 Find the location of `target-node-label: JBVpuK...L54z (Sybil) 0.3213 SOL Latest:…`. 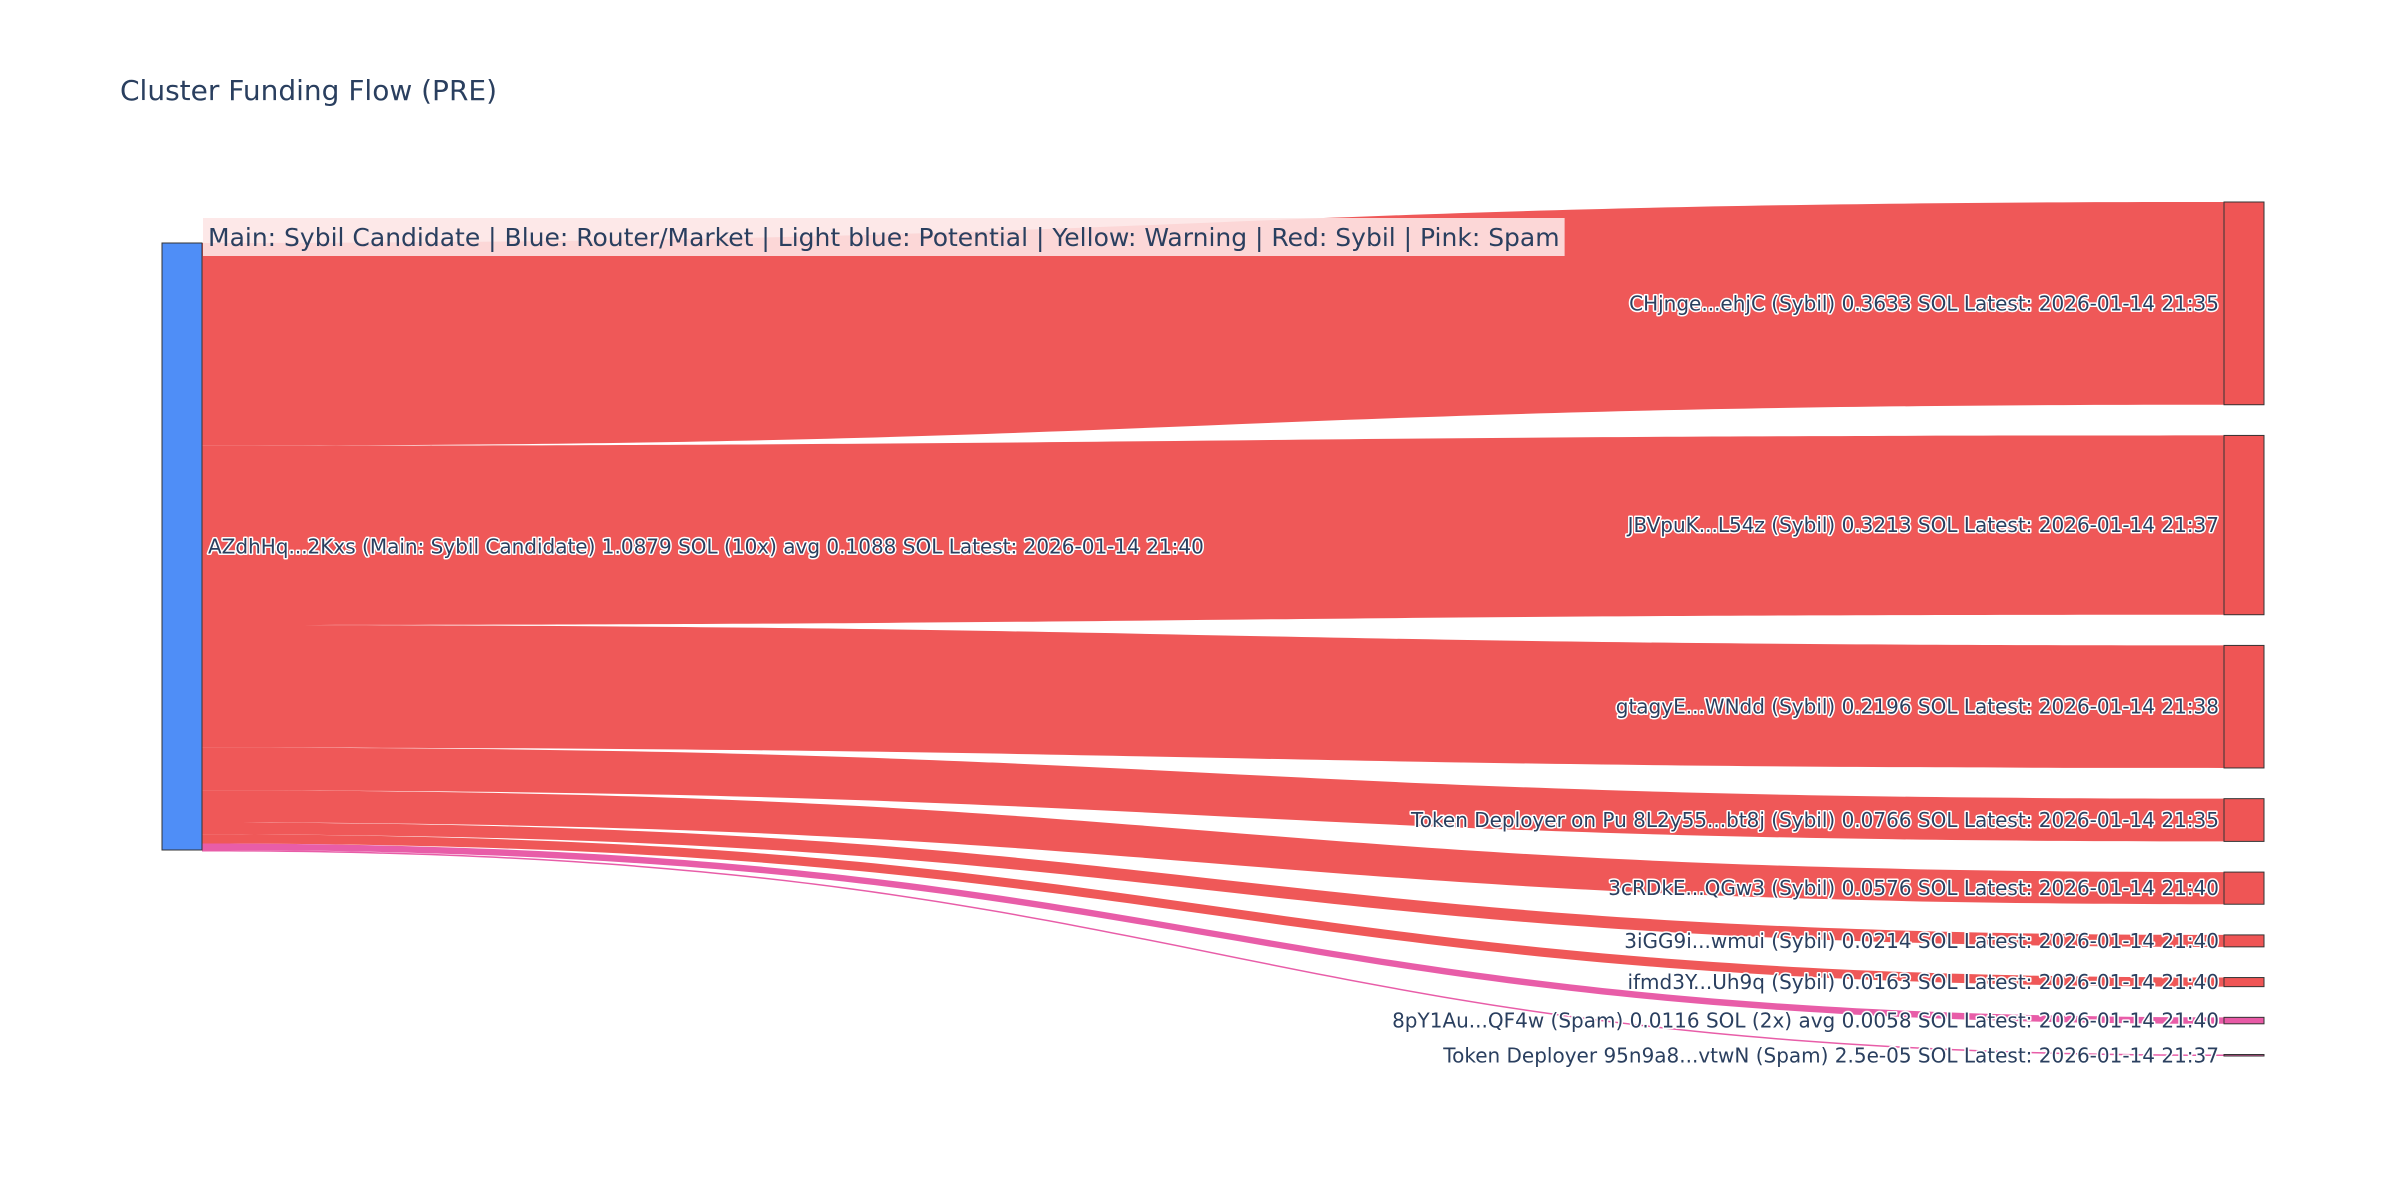

target-node-label: JBVpuK...L54z (Sybil) 0.3213 SOL Latest:… is located at coordinates (1922, 525).